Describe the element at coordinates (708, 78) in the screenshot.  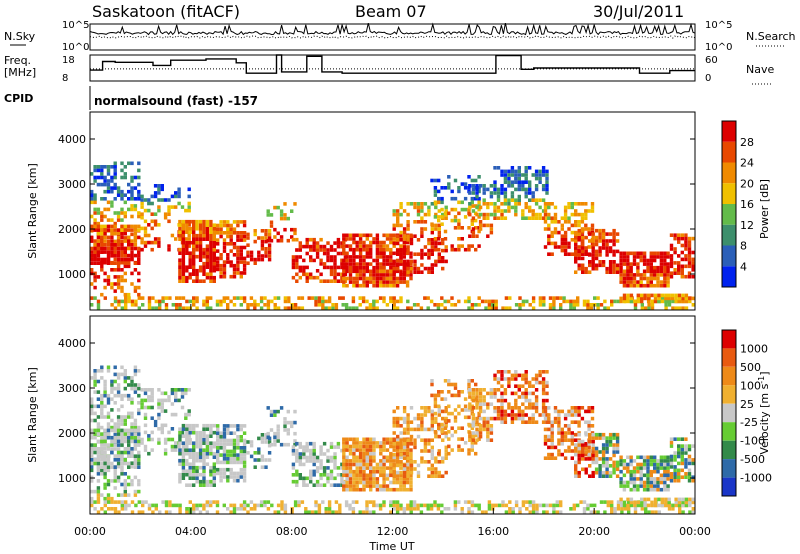
I see `nave-ytick-bottom: 0` at that location.